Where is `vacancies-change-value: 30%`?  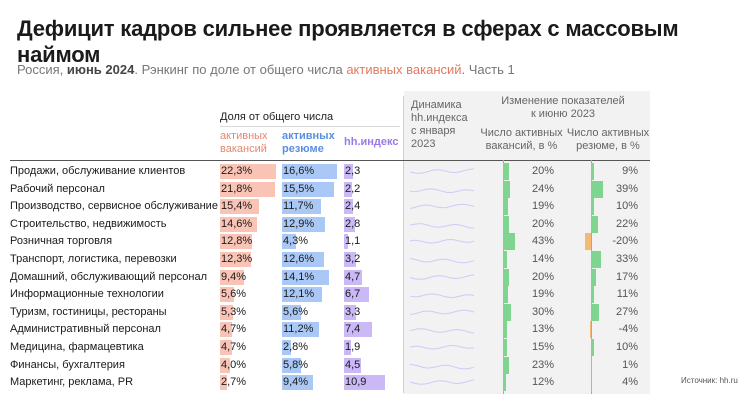 vacancies-change-value: 30% is located at coordinates (542, 311).